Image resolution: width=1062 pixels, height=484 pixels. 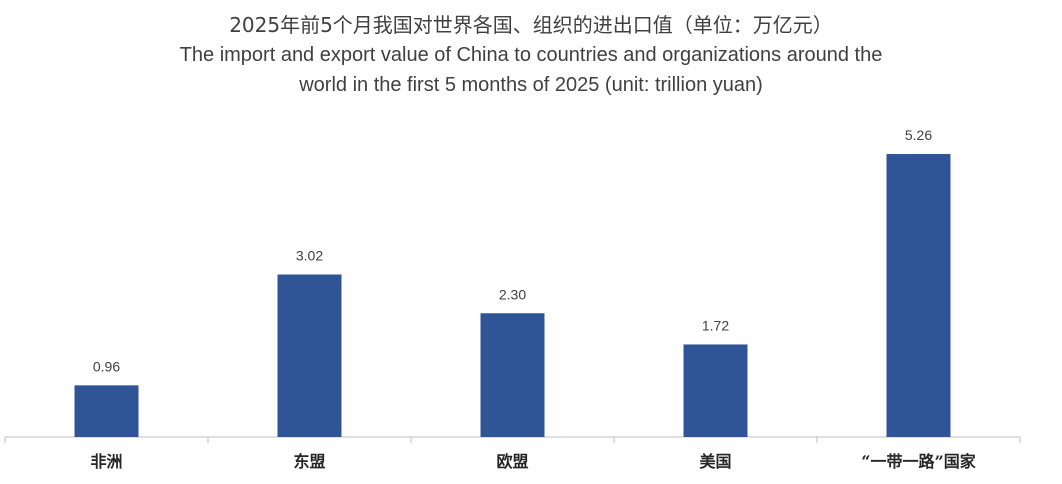 I want to click on category-label: 非洲, so click(x=106, y=461).